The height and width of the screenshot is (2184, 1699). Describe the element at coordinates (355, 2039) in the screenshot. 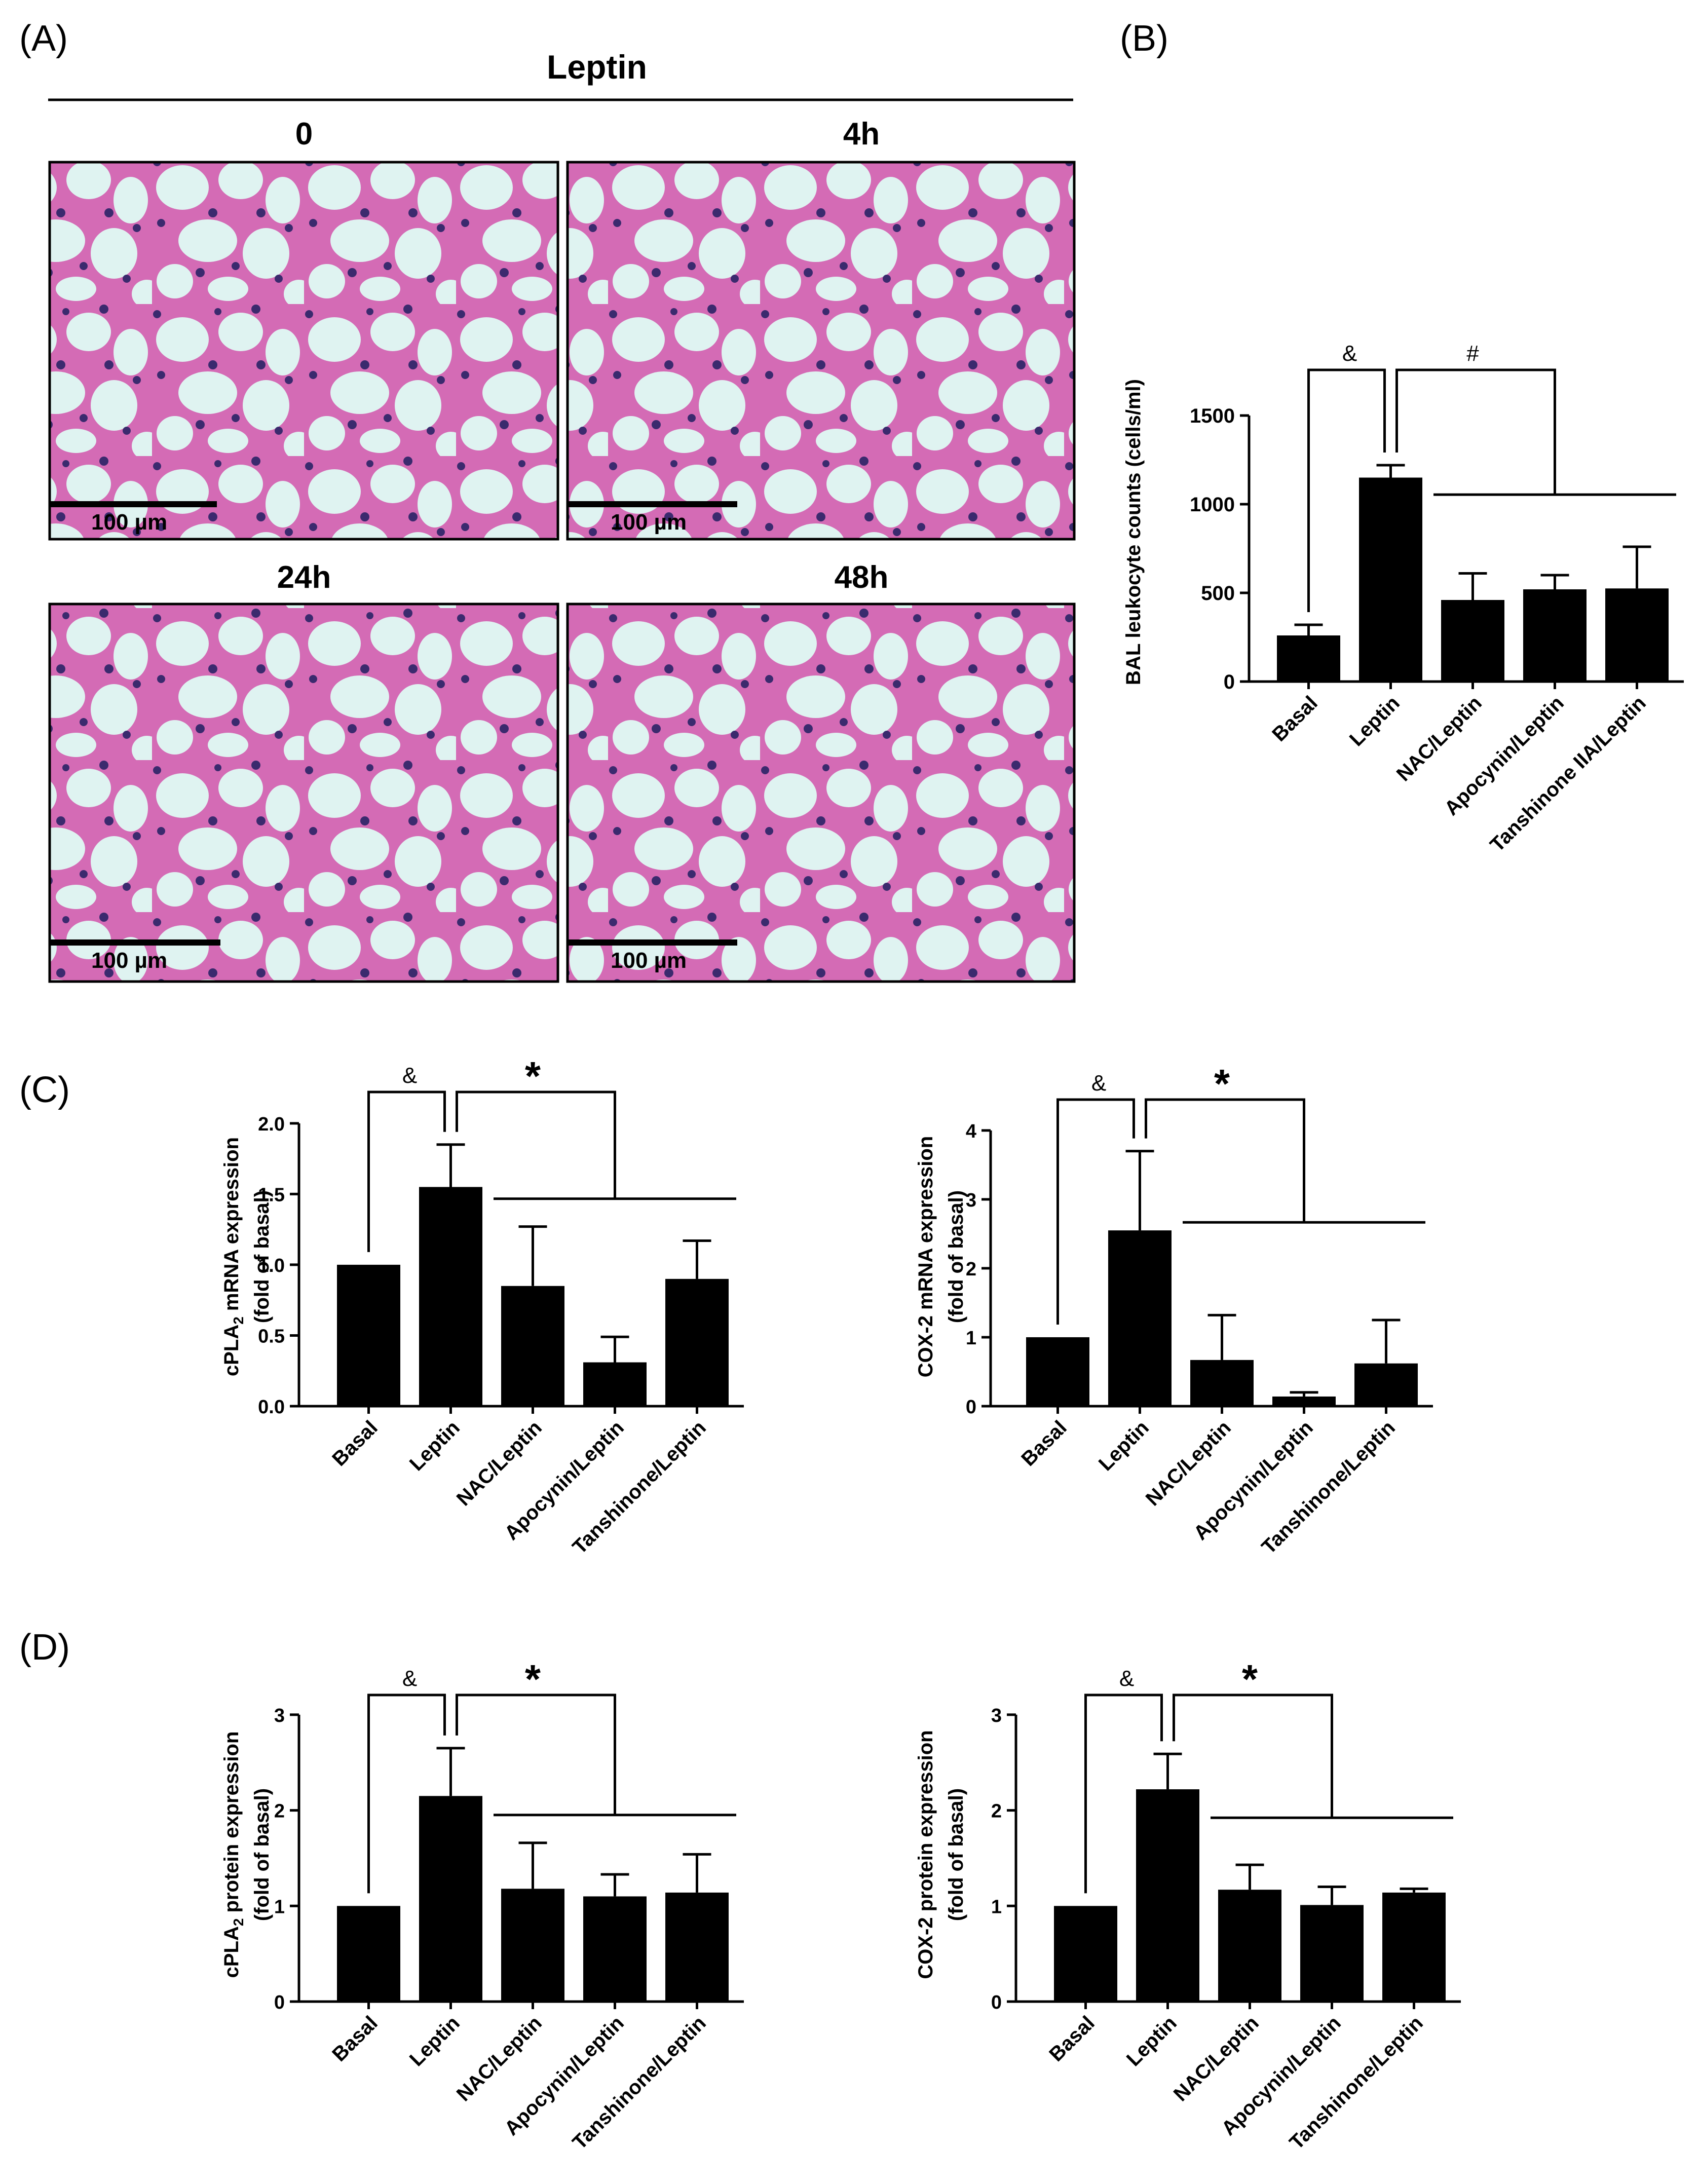

I see `d_cpla2-x-label-0: Basal` at that location.